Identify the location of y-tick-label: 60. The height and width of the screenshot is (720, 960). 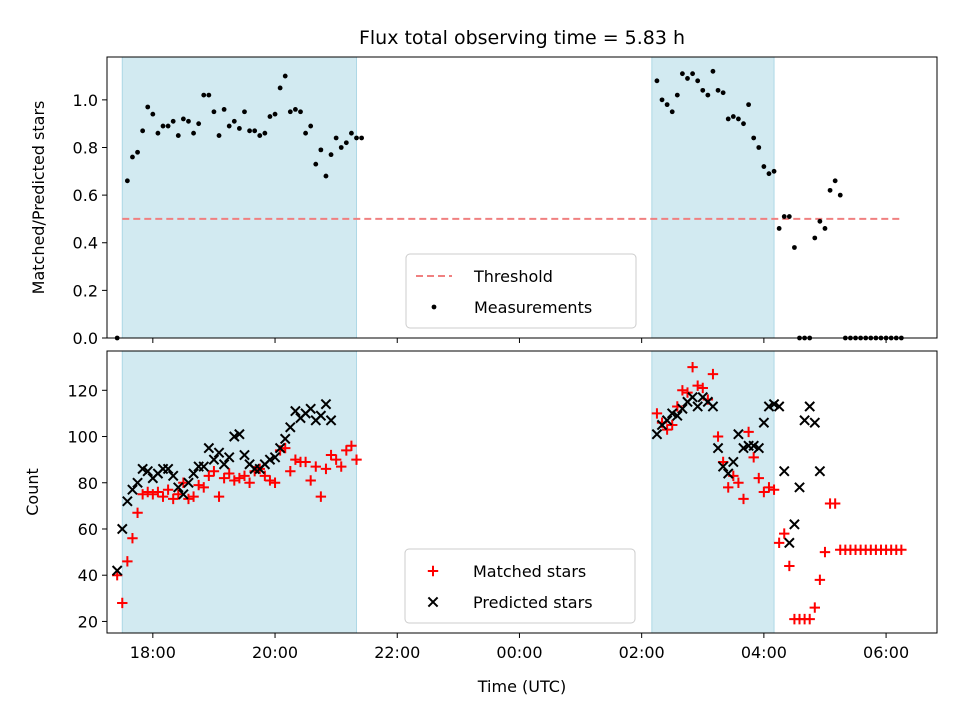
(88, 529).